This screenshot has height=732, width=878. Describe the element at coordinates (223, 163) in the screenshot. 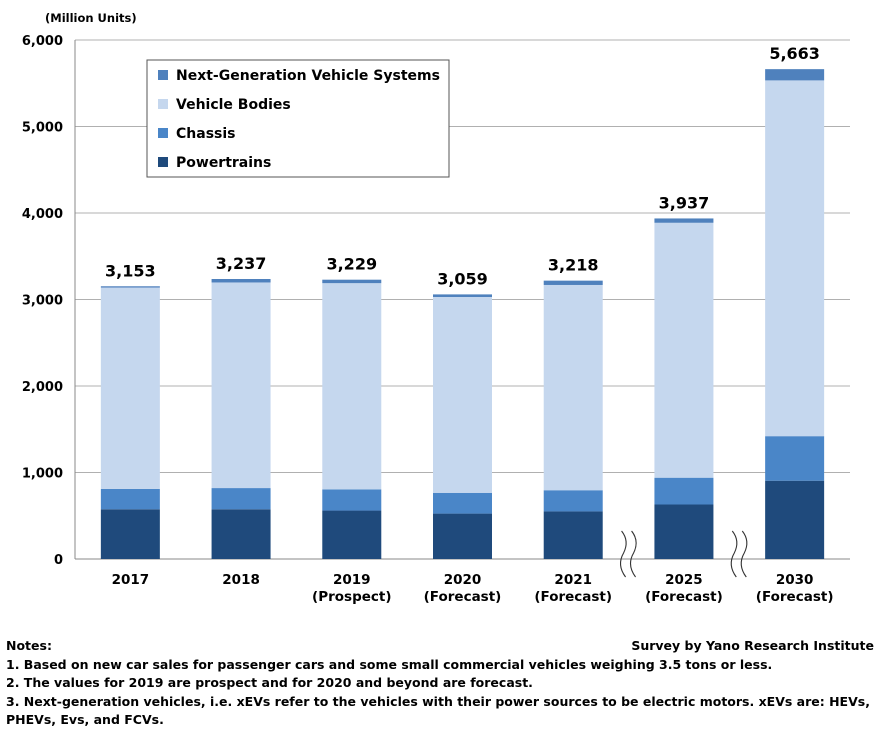

I see `legend-label: Powertrains` at that location.